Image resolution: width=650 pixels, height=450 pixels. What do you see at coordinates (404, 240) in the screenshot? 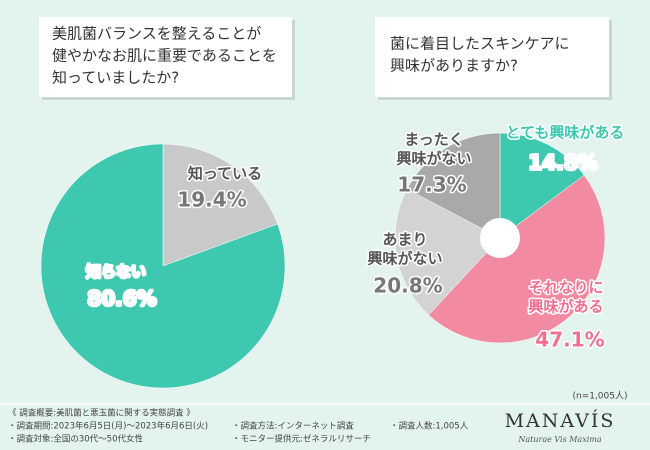
I see `slice-label: あまり` at bounding box center [404, 240].